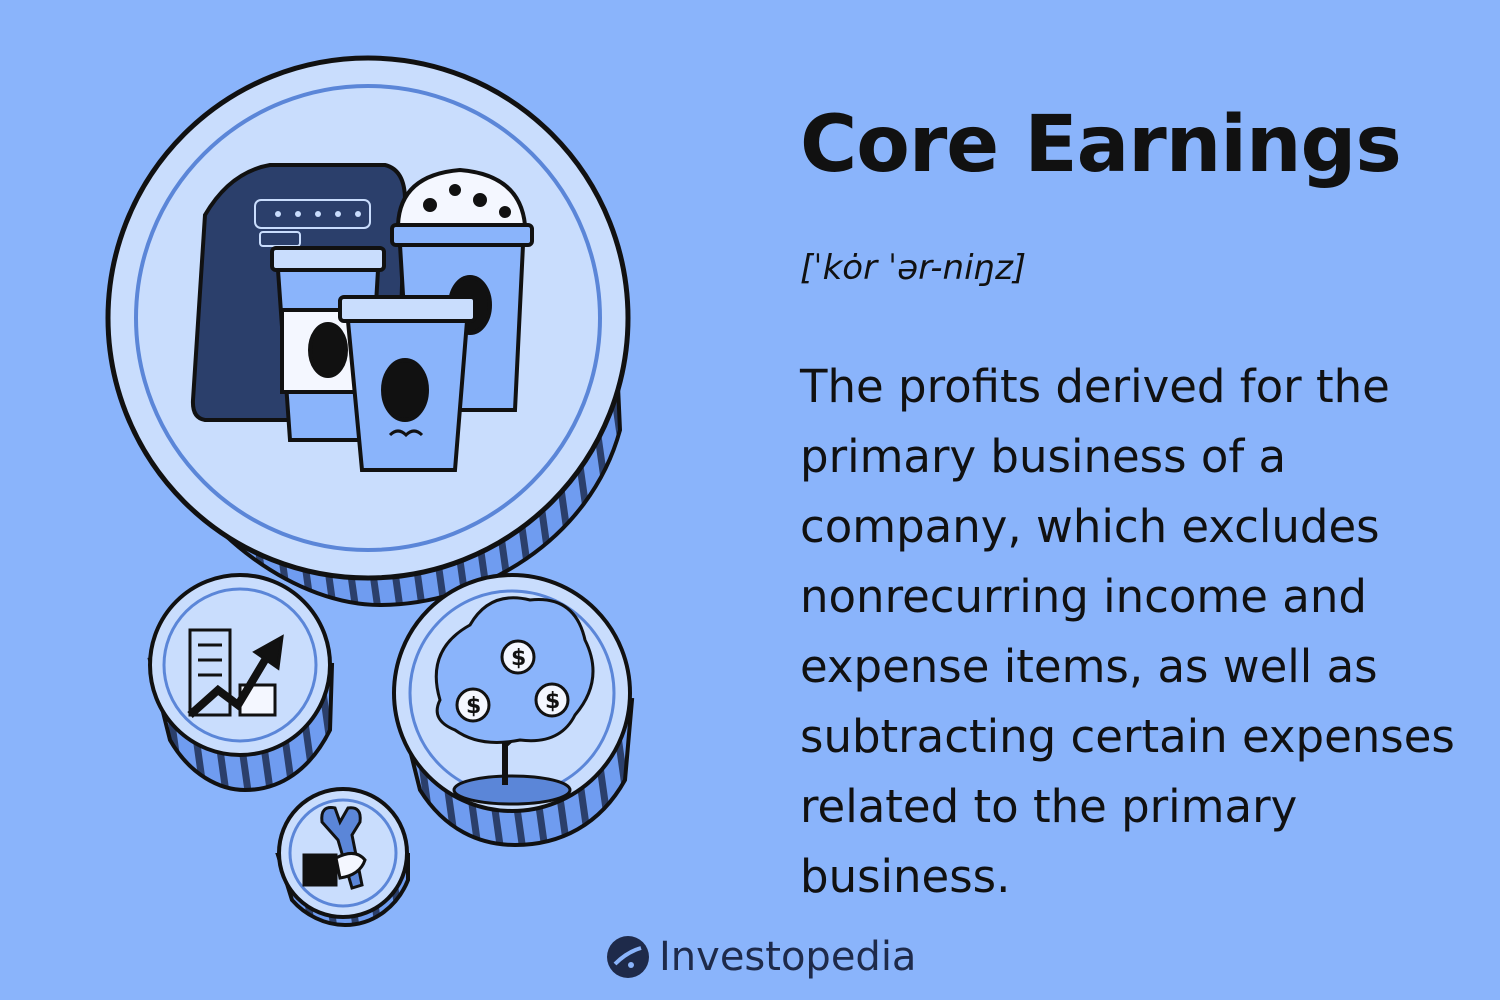 The image size is (1500, 1000). I want to click on pronunciation: [ˈkȯr ˈər-niŋz], so click(913, 268).